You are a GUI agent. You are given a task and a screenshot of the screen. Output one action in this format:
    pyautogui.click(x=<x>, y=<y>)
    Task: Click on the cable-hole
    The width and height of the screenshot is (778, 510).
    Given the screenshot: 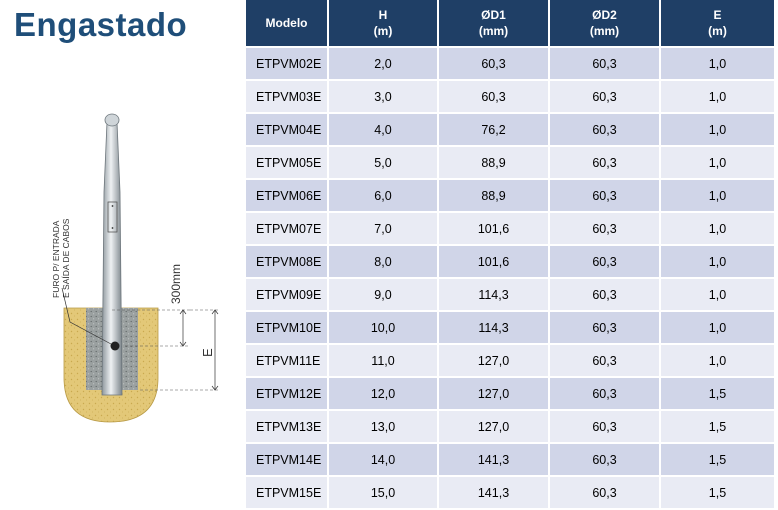 What is the action you would take?
    pyautogui.click(x=115, y=346)
    